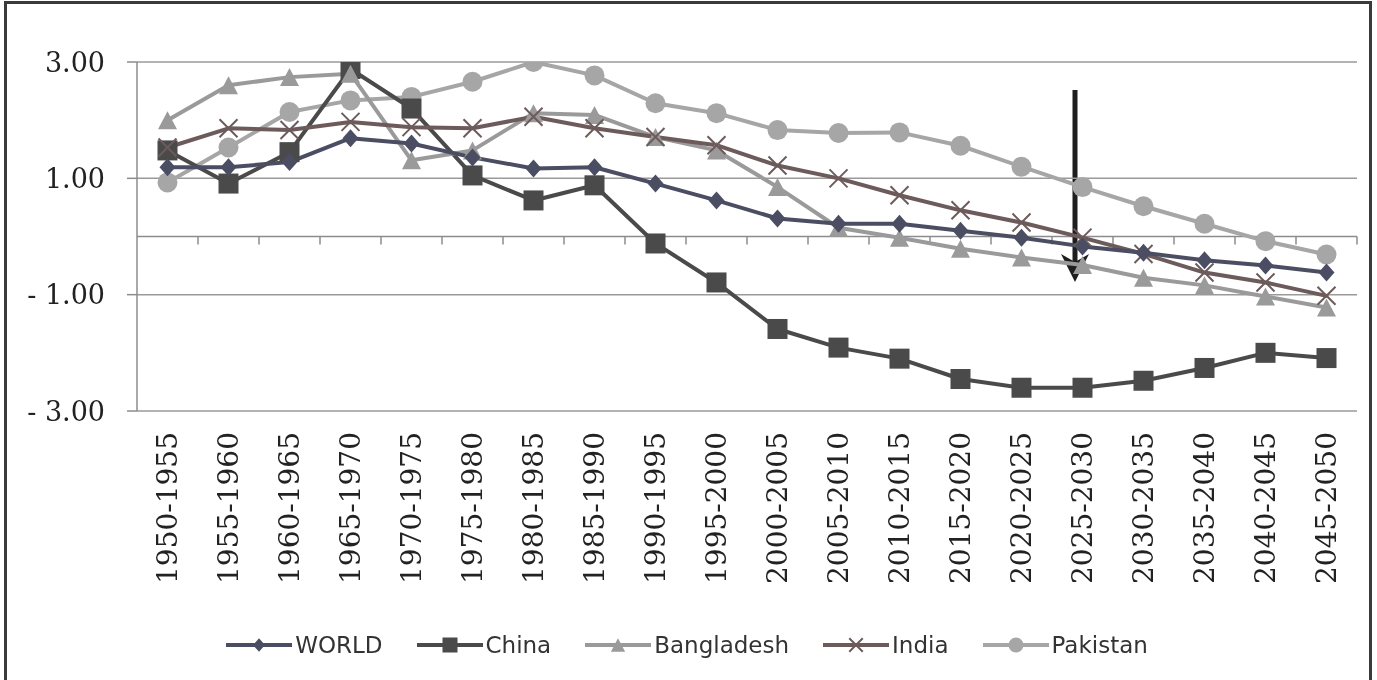 The height and width of the screenshot is (680, 1377). Describe the element at coordinates (228, 508) in the screenshot. I see `x-tick-label: 1955-1960` at that location.